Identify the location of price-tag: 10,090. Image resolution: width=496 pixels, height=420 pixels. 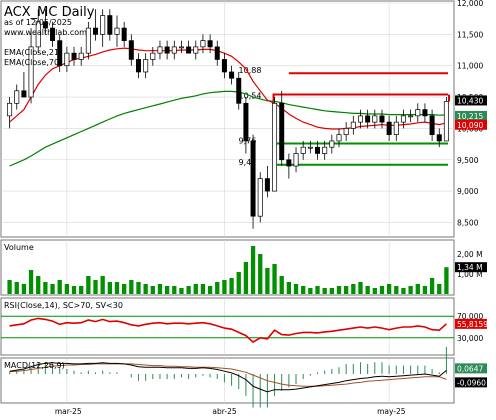
(470, 125).